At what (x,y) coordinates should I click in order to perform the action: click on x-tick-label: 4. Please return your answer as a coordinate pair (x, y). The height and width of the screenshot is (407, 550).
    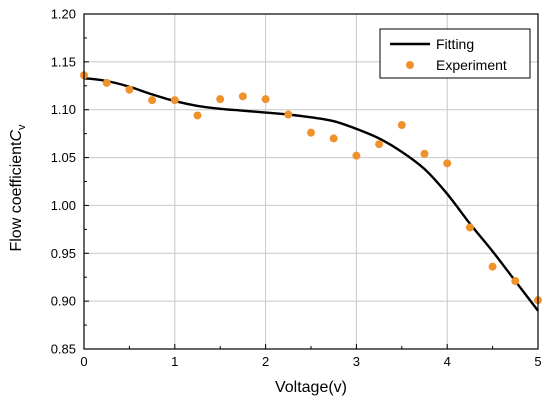
    Looking at the image, I should click on (447, 361).